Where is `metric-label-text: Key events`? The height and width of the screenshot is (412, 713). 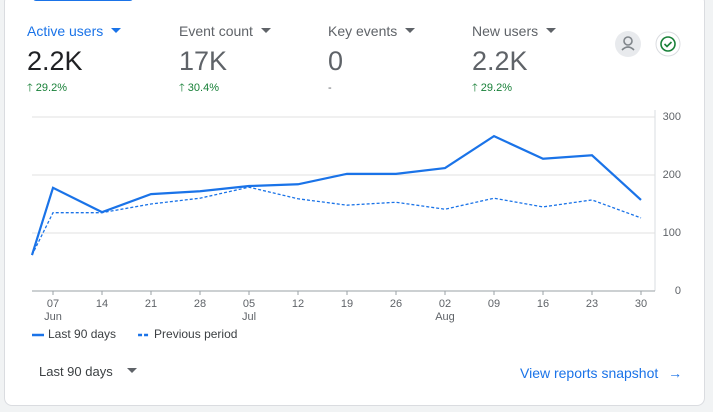
metric-label-text: Key events is located at coordinates (363, 31).